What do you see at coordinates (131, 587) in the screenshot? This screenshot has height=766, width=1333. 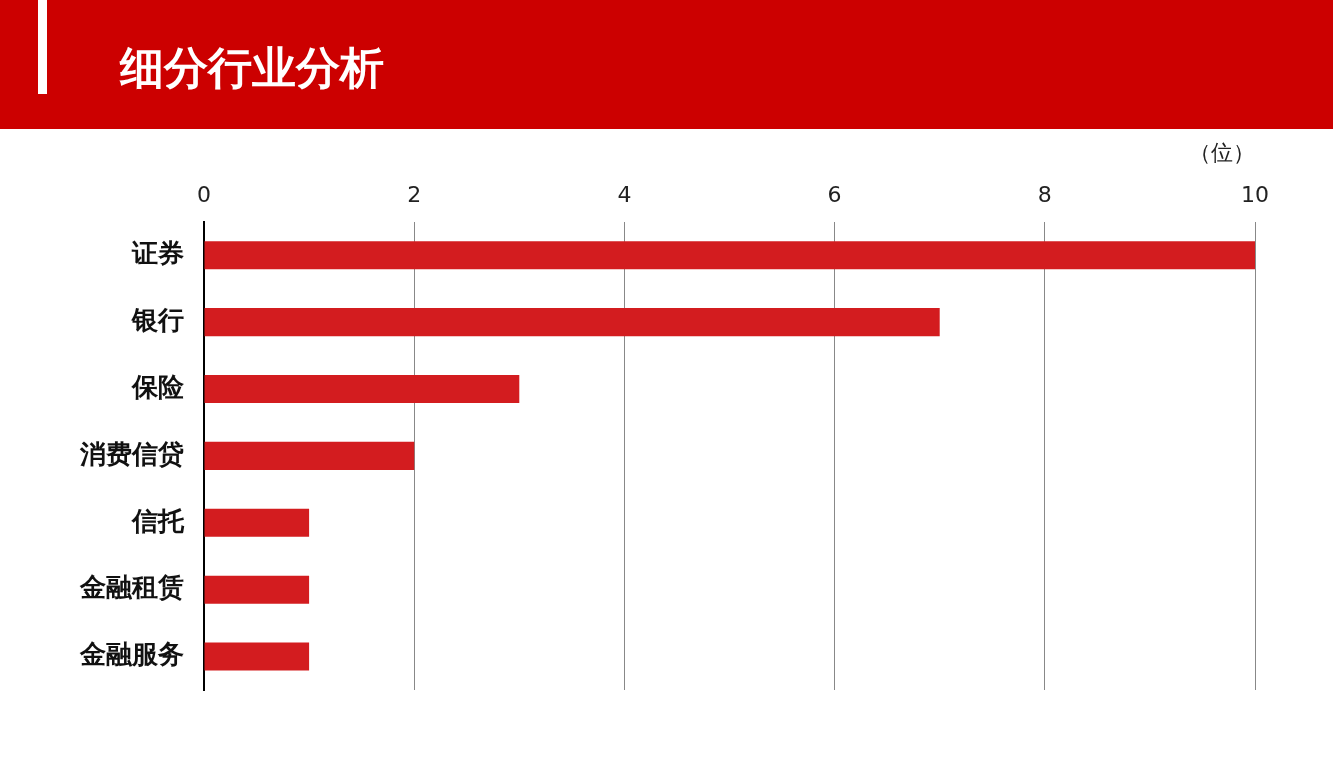 I see `y-tick-label: 金融租赁` at bounding box center [131, 587].